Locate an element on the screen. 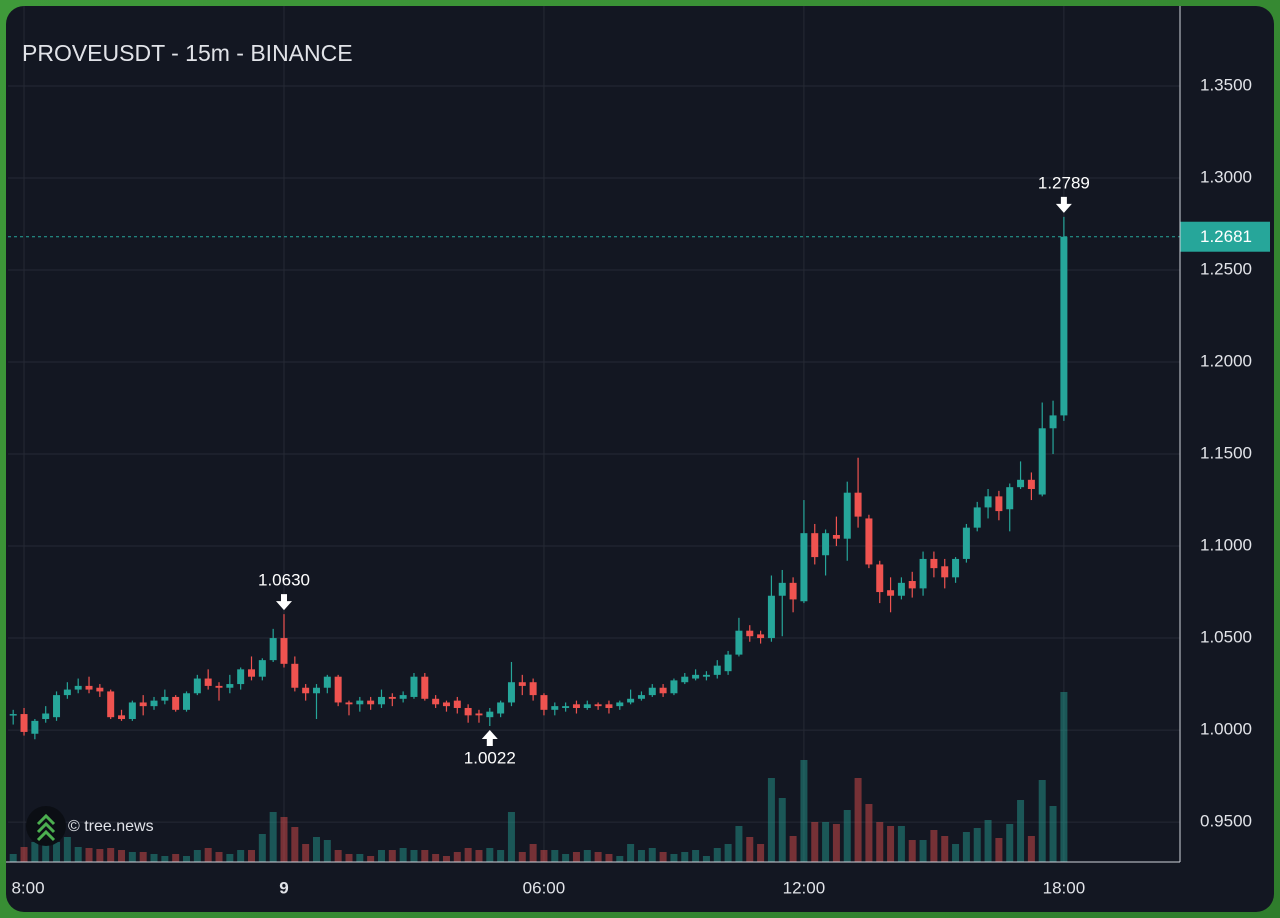 The image size is (1280, 918). annotation-label: 1.0022 is located at coordinates (490, 757).